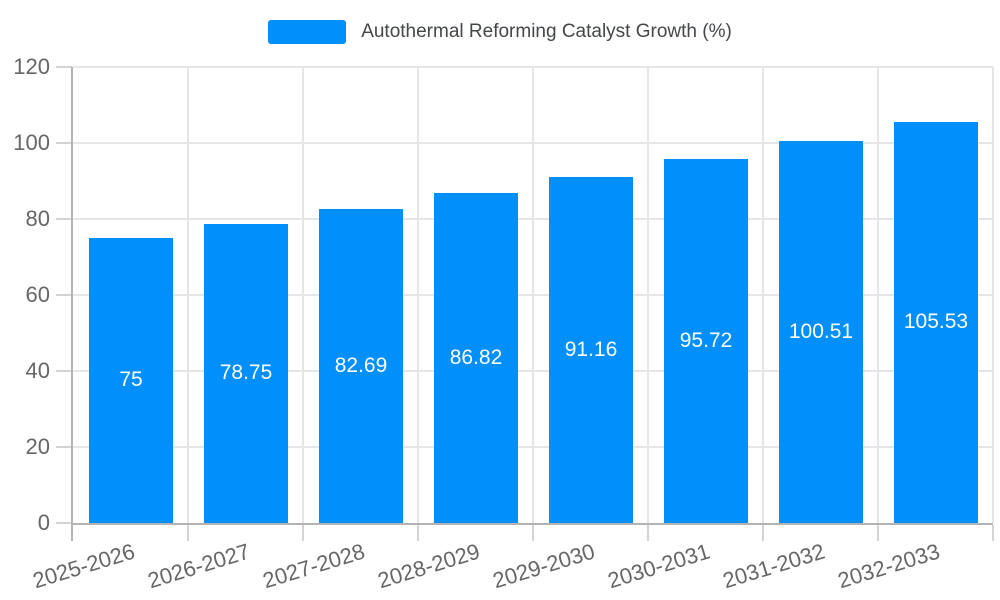  Describe the element at coordinates (774, 566) in the screenshot. I see `x-axis-label: 2031-2032` at that location.